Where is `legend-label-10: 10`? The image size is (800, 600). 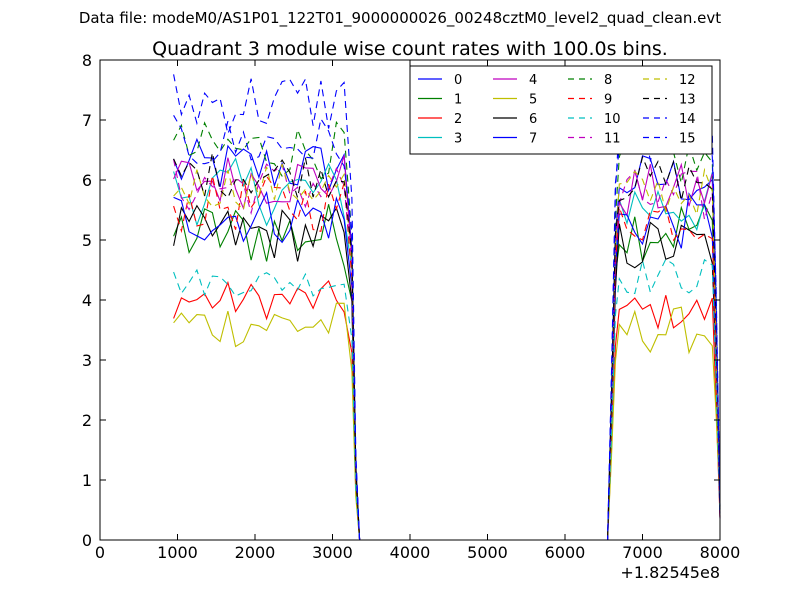 legend-label-10: 10 is located at coordinates (612, 119).